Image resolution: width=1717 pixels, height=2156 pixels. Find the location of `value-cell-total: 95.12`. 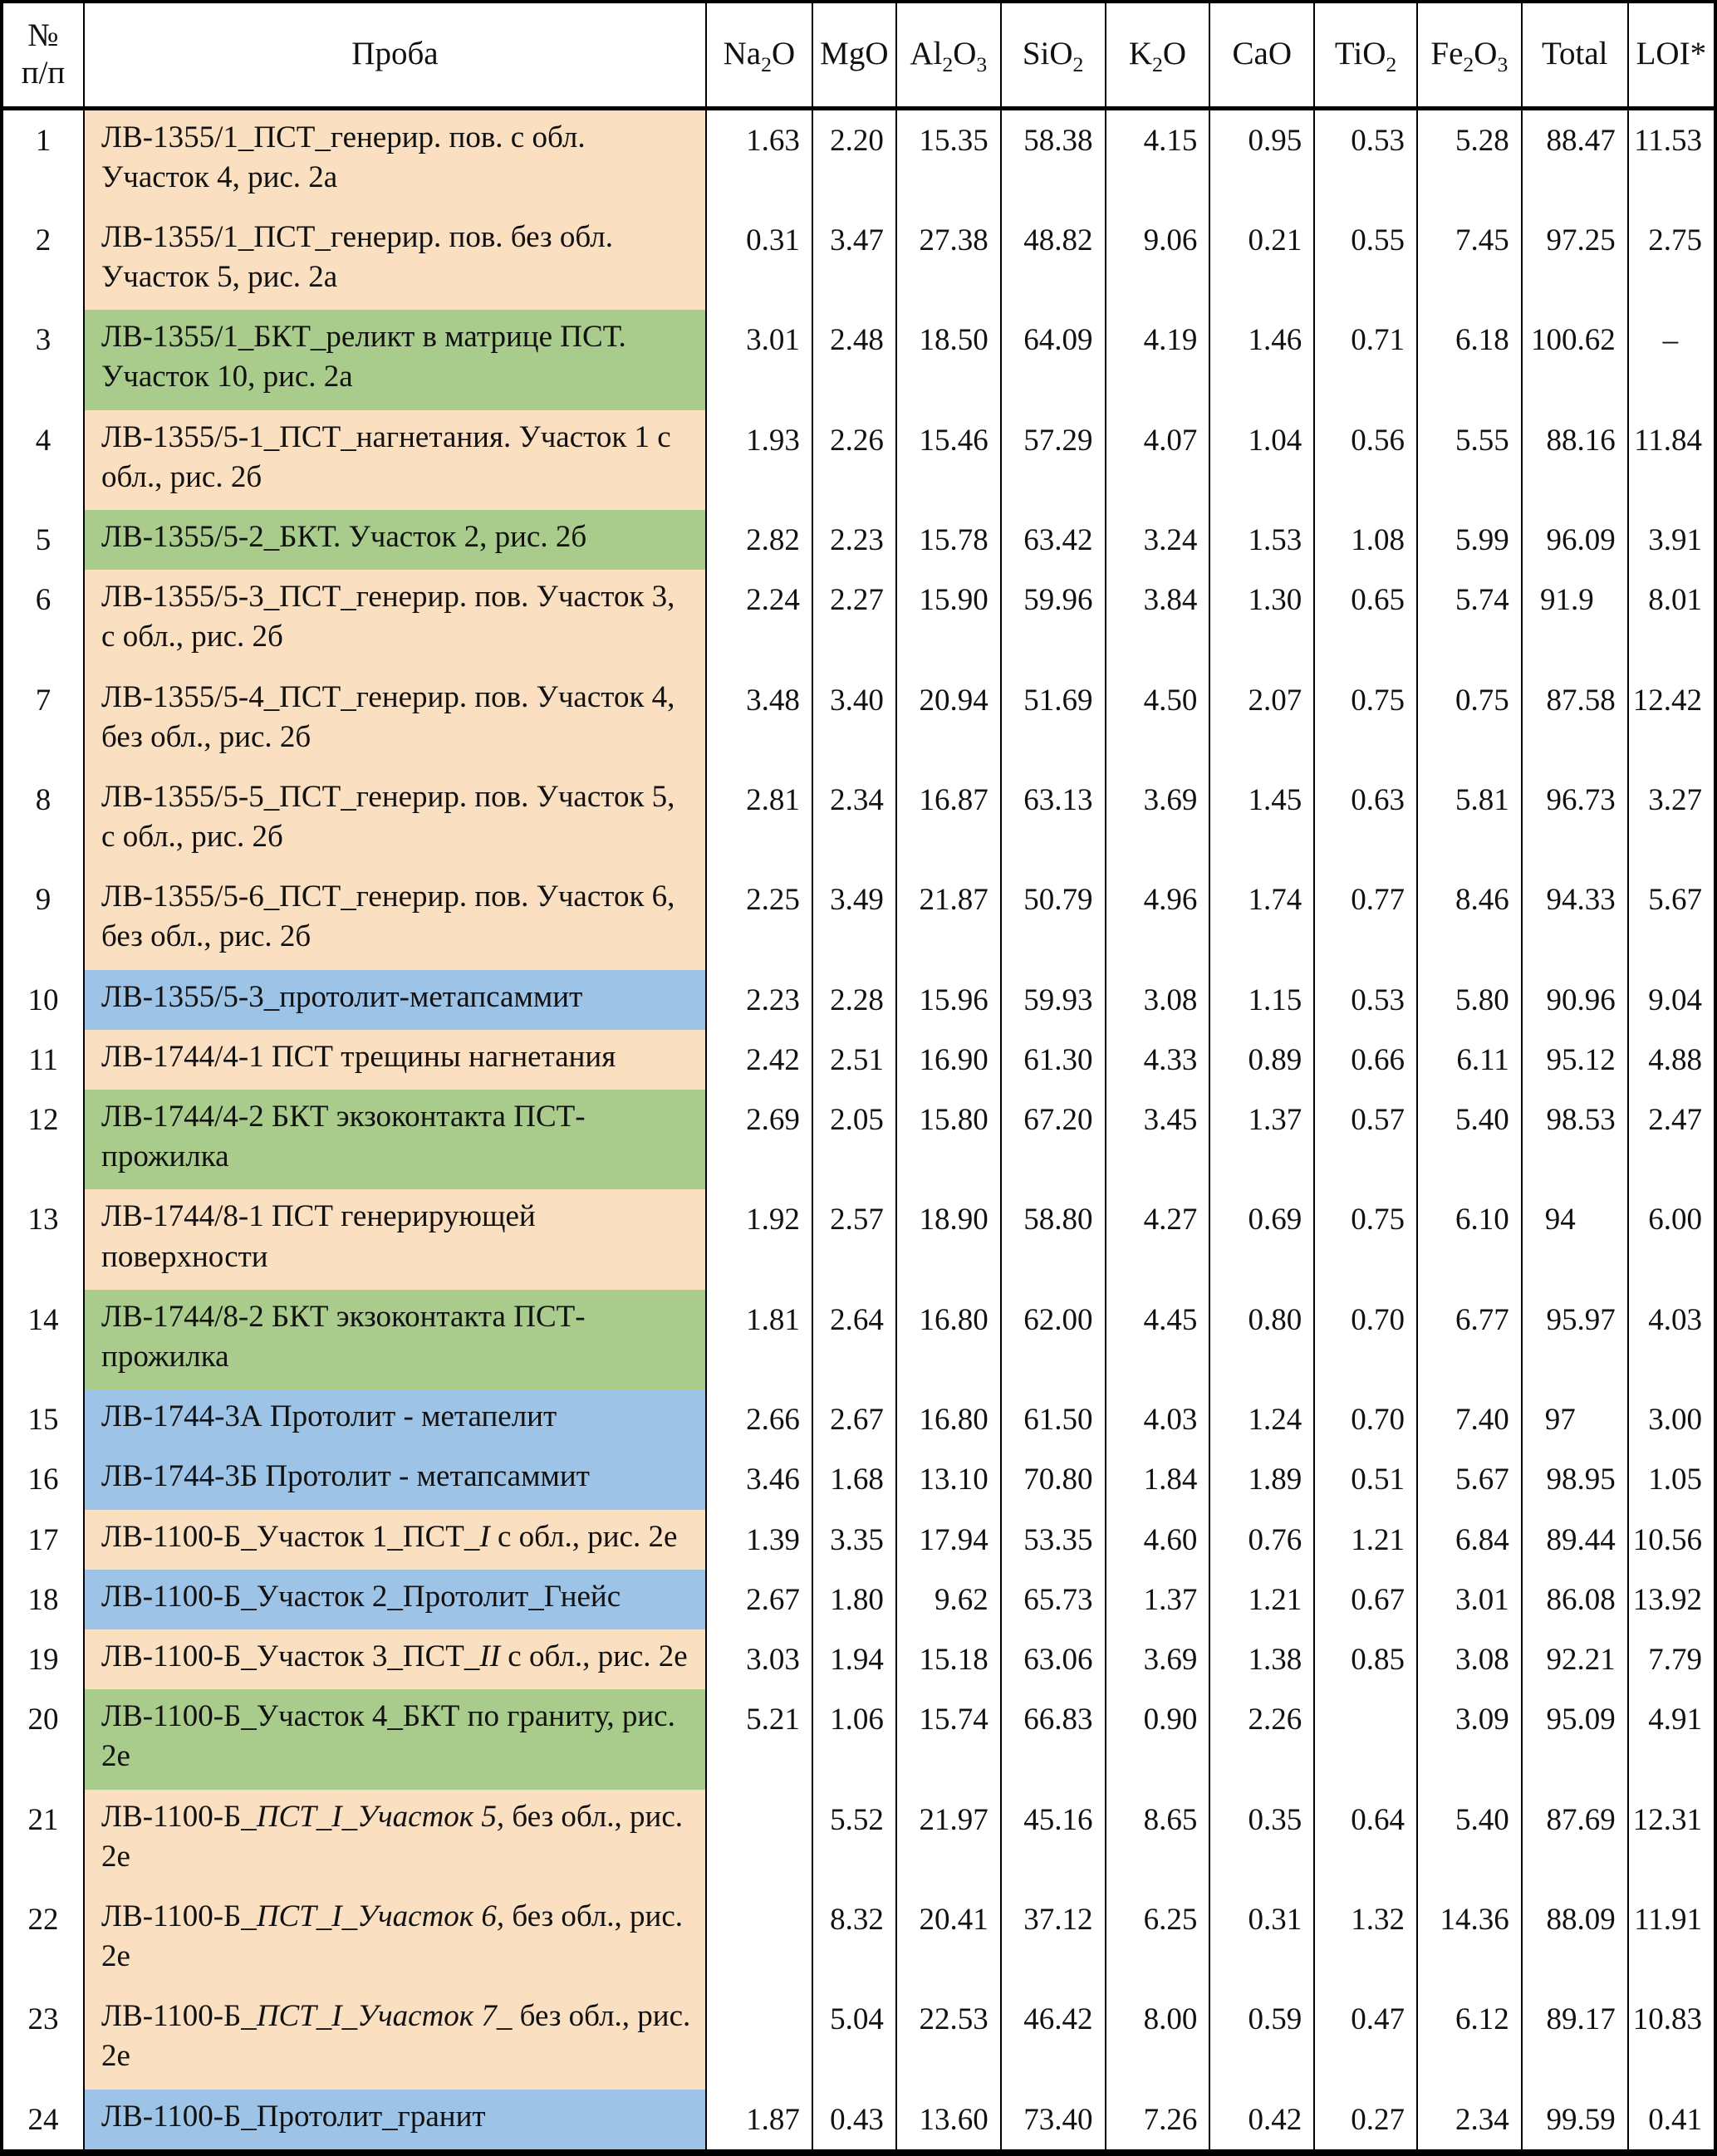

value-cell-total: 95.12 is located at coordinates (1574, 1059).